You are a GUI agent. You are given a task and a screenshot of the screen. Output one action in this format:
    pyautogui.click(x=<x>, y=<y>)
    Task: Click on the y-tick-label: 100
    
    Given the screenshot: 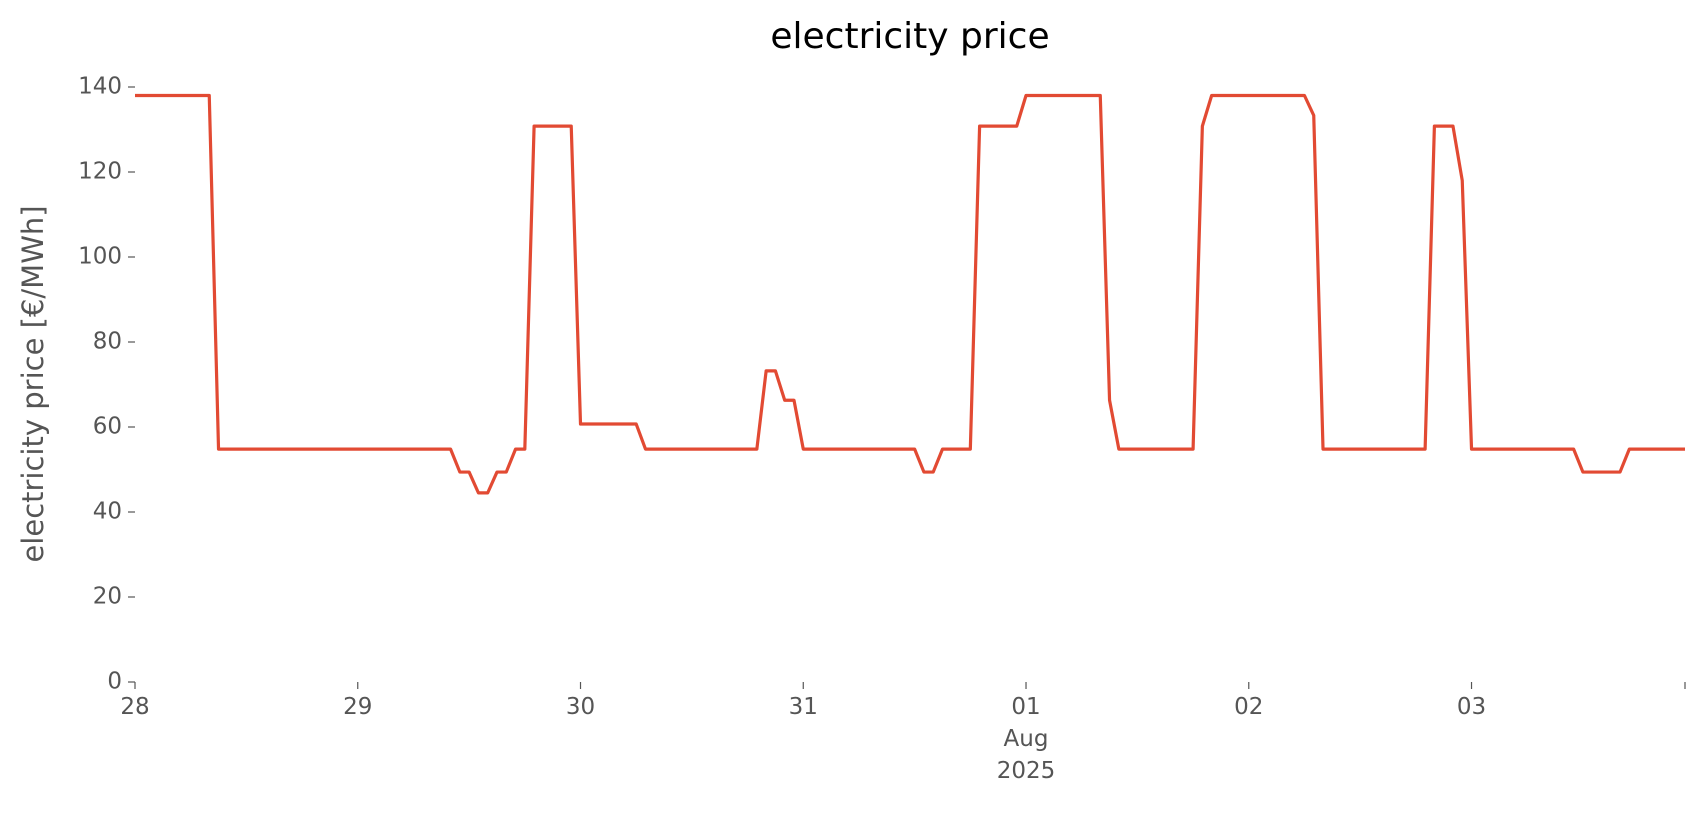 What is the action you would take?
    pyautogui.click(x=100, y=257)
    